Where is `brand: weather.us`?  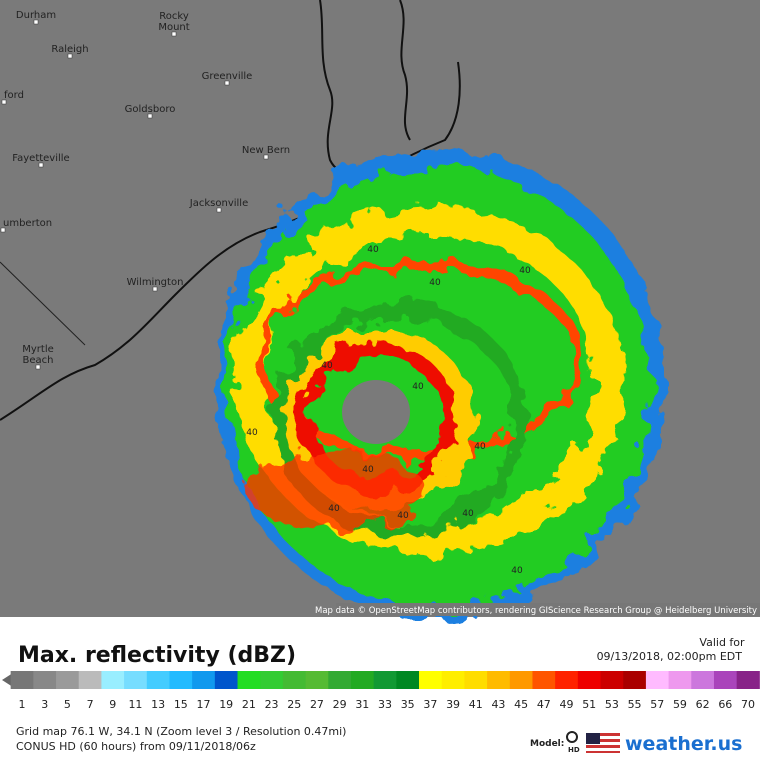
brand: weather.us is located at coordinates (683, 744).